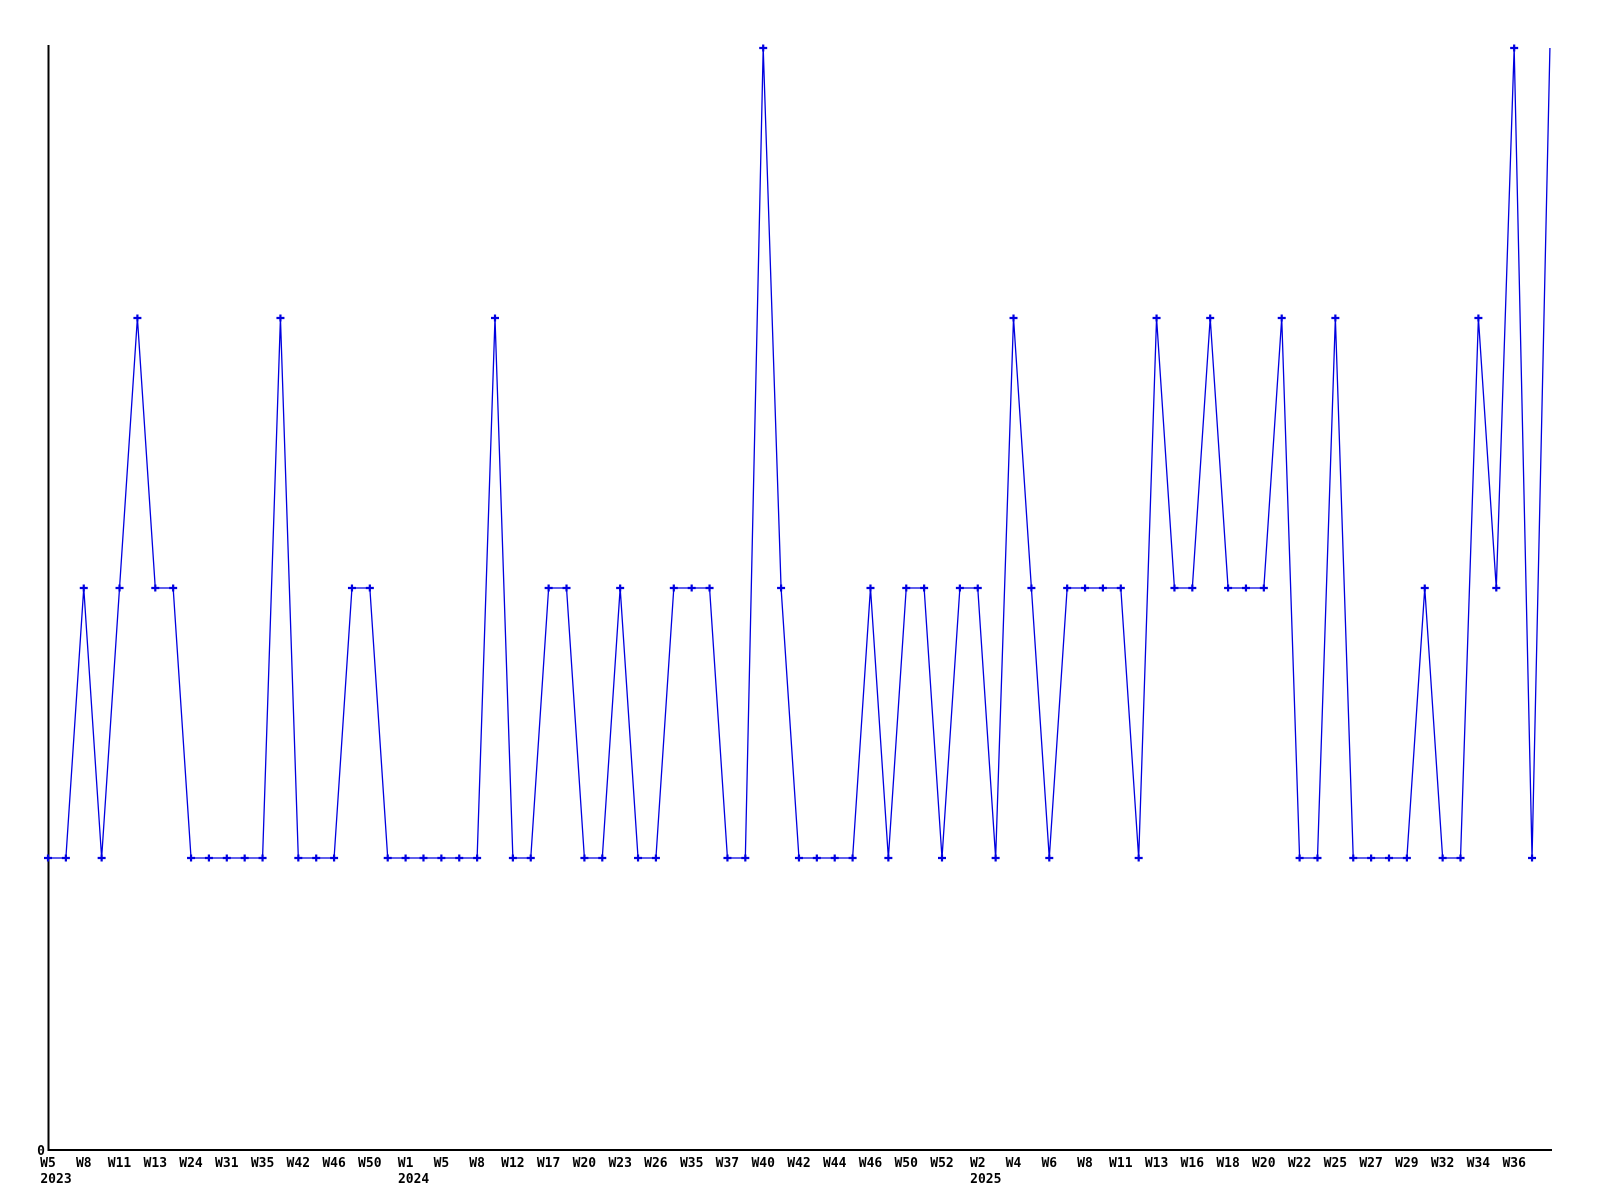  I want to click on x-tick-label: W29, so click(1406, 1163).